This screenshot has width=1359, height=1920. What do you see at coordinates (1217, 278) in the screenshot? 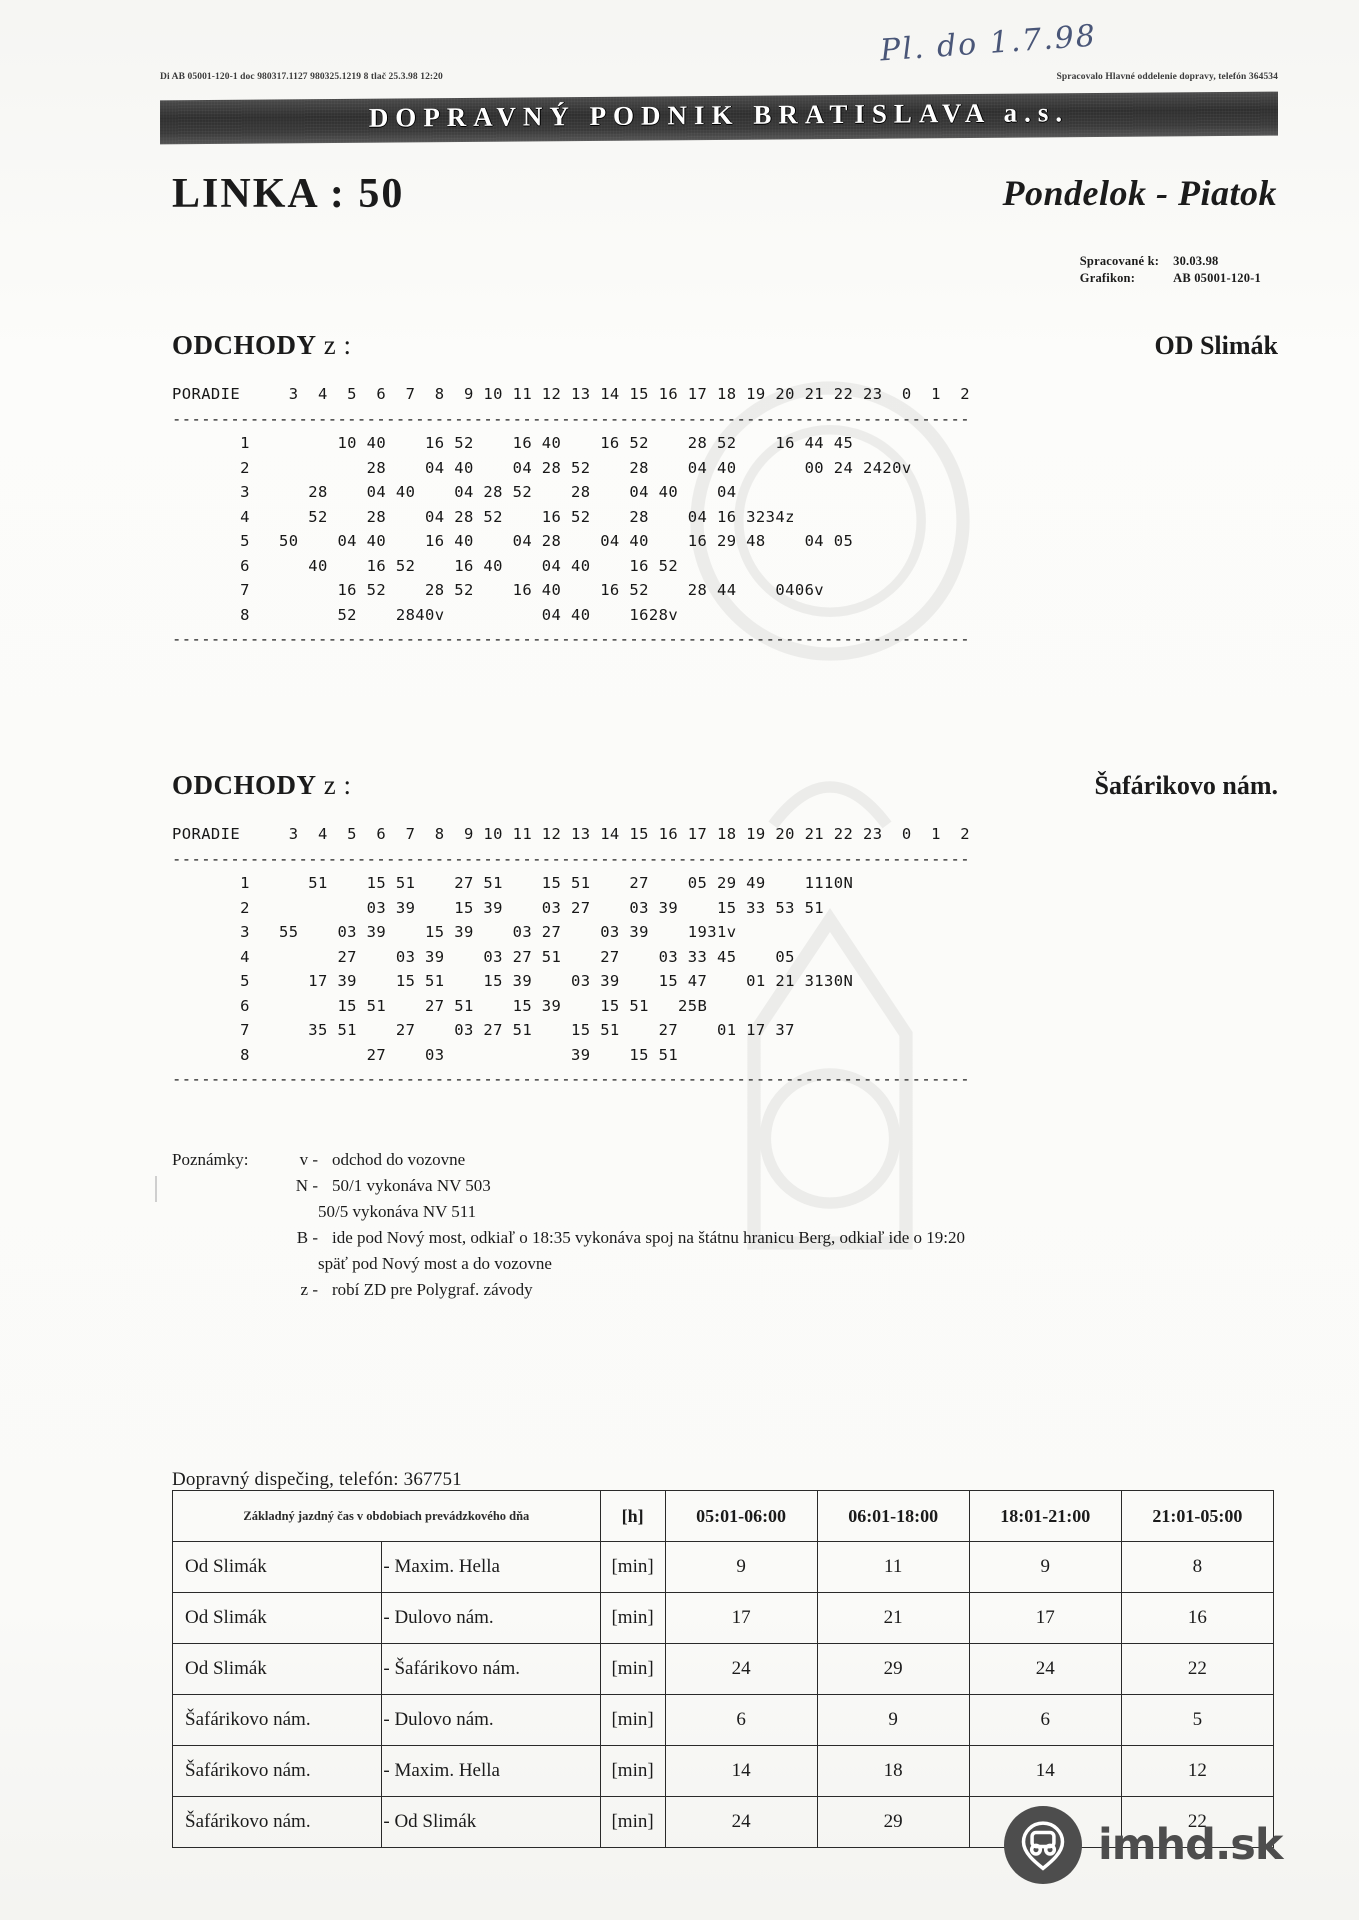
I see `graphicon-value: AB 05001-120-1` at bounding box center [1217, 278].